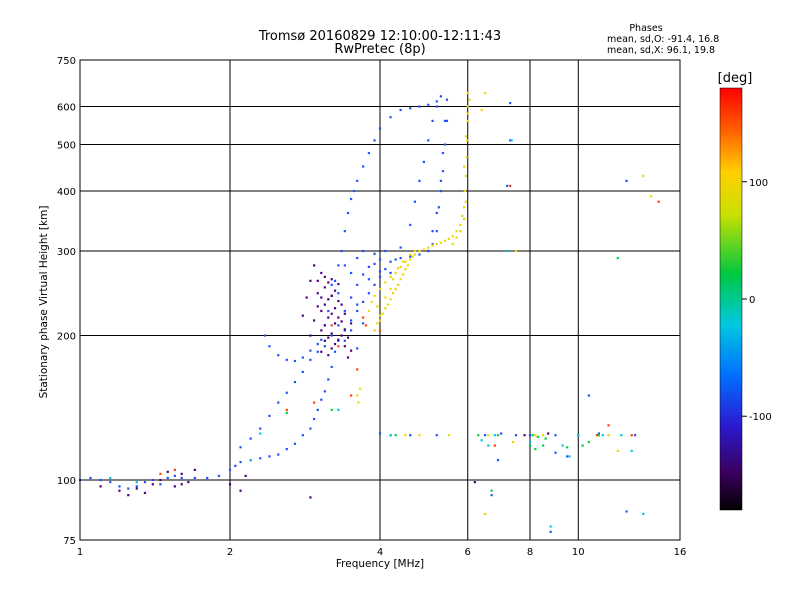 The width and height of the screenshot is (800, 600). I want to click on y-tick-label: 600, so click(66, 108).